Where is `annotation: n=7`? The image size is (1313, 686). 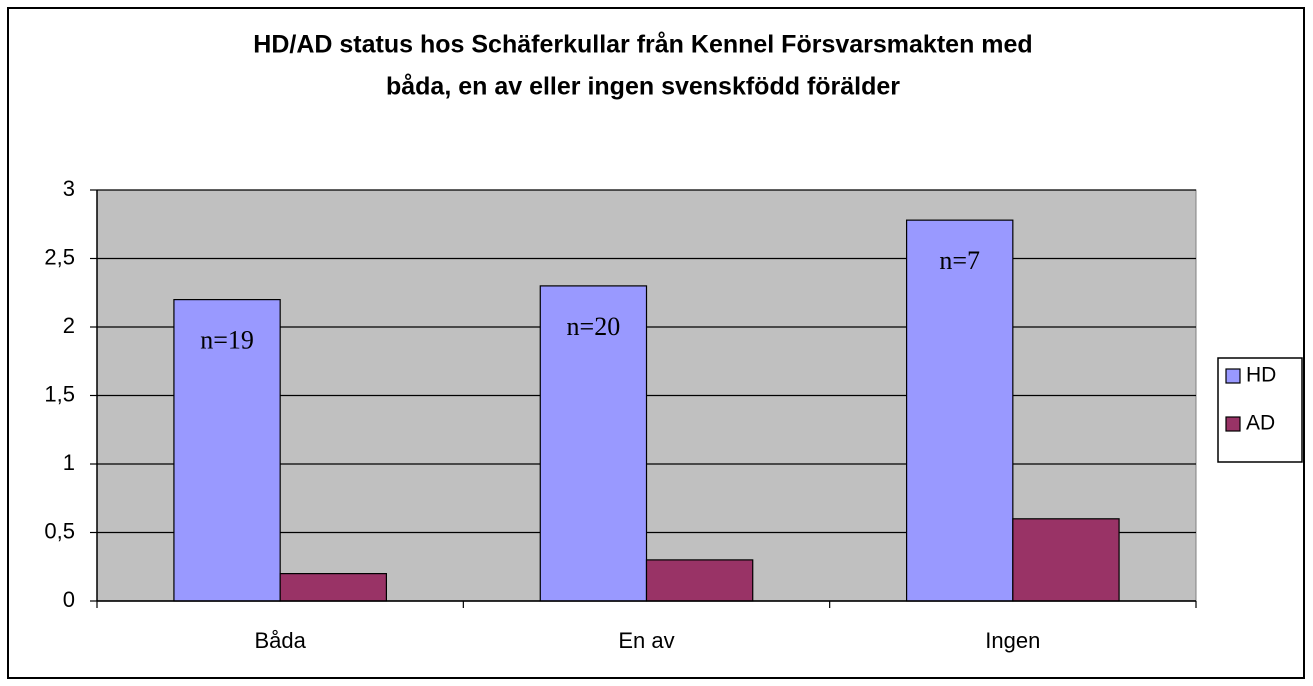
annotation: n=7 is located at coordinates (959, 260).